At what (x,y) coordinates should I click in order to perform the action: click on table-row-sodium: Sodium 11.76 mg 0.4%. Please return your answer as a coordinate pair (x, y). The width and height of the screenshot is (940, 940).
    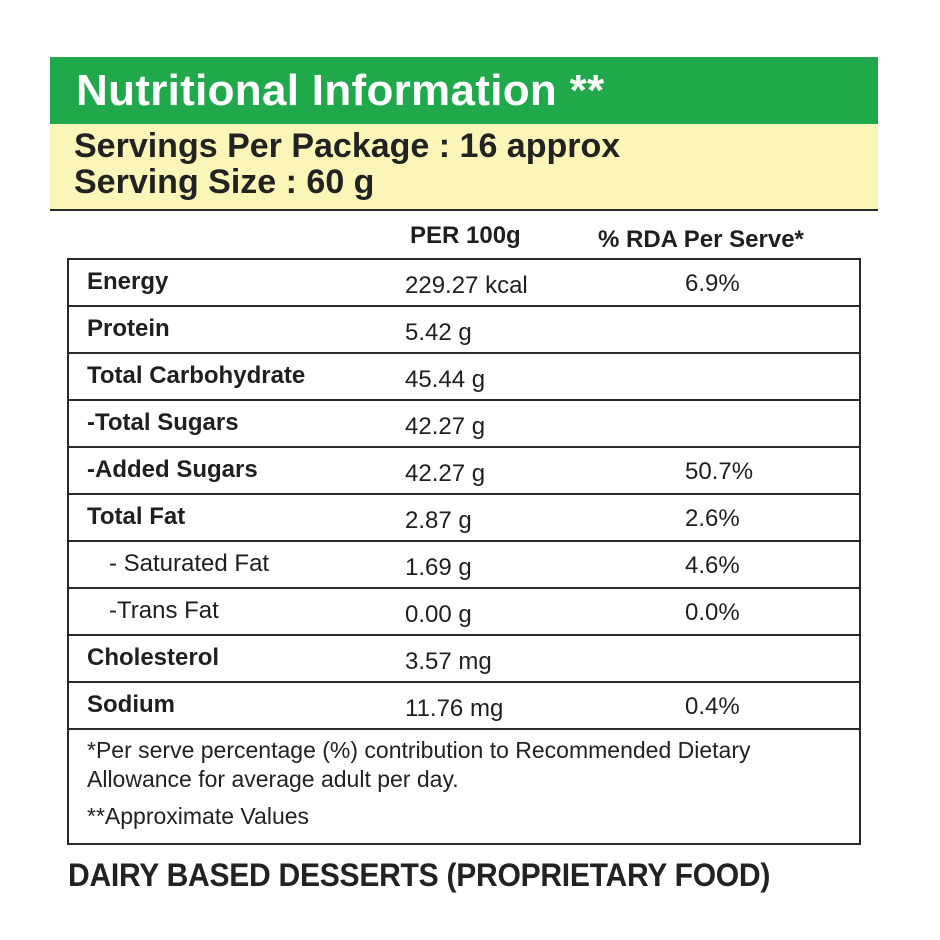
    Looking at the image, I should click on (464, 706).